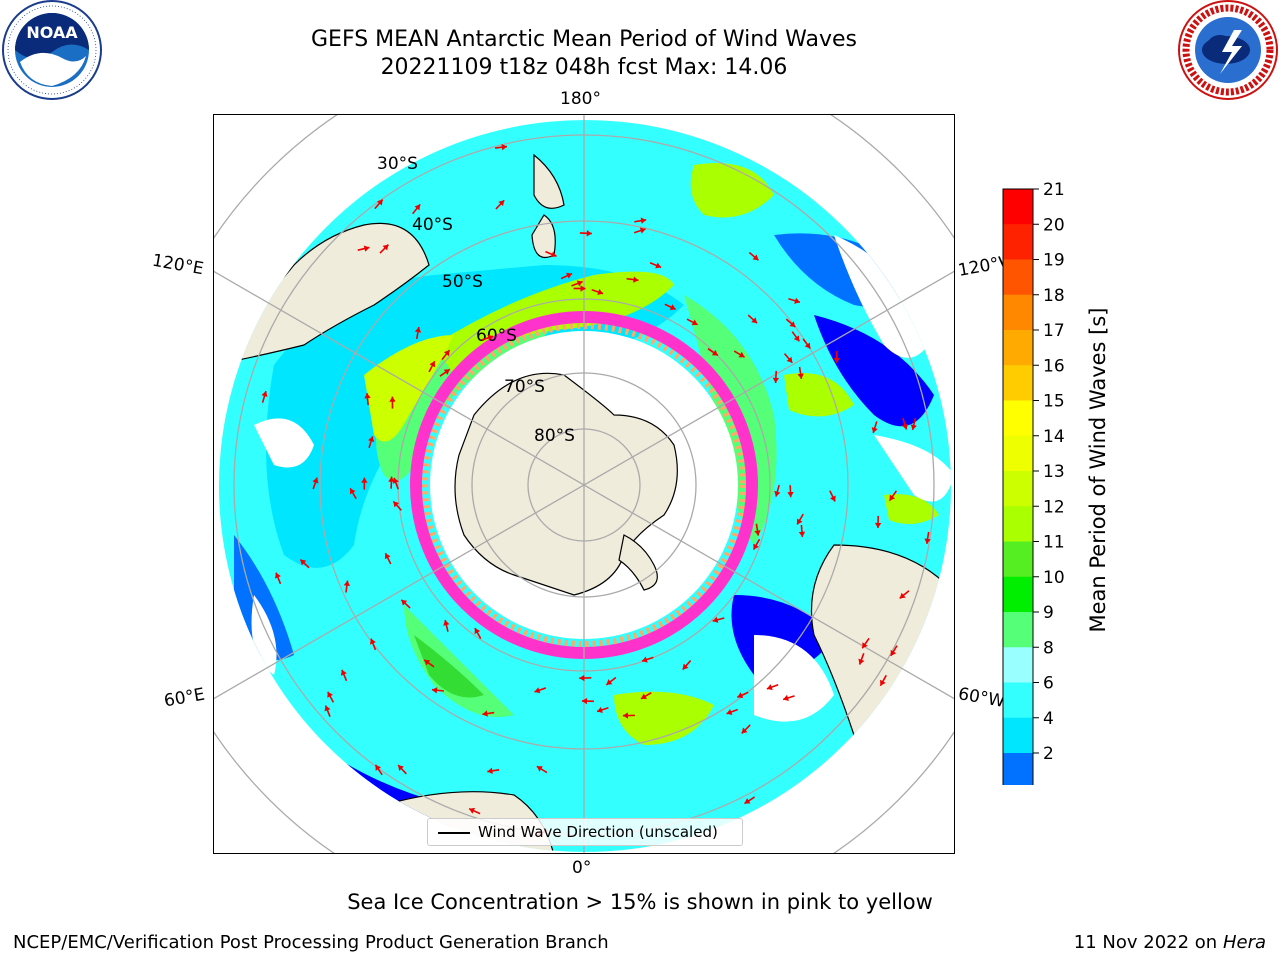  I want to click on lat-label-30s: 30°S, so click(397, 164).